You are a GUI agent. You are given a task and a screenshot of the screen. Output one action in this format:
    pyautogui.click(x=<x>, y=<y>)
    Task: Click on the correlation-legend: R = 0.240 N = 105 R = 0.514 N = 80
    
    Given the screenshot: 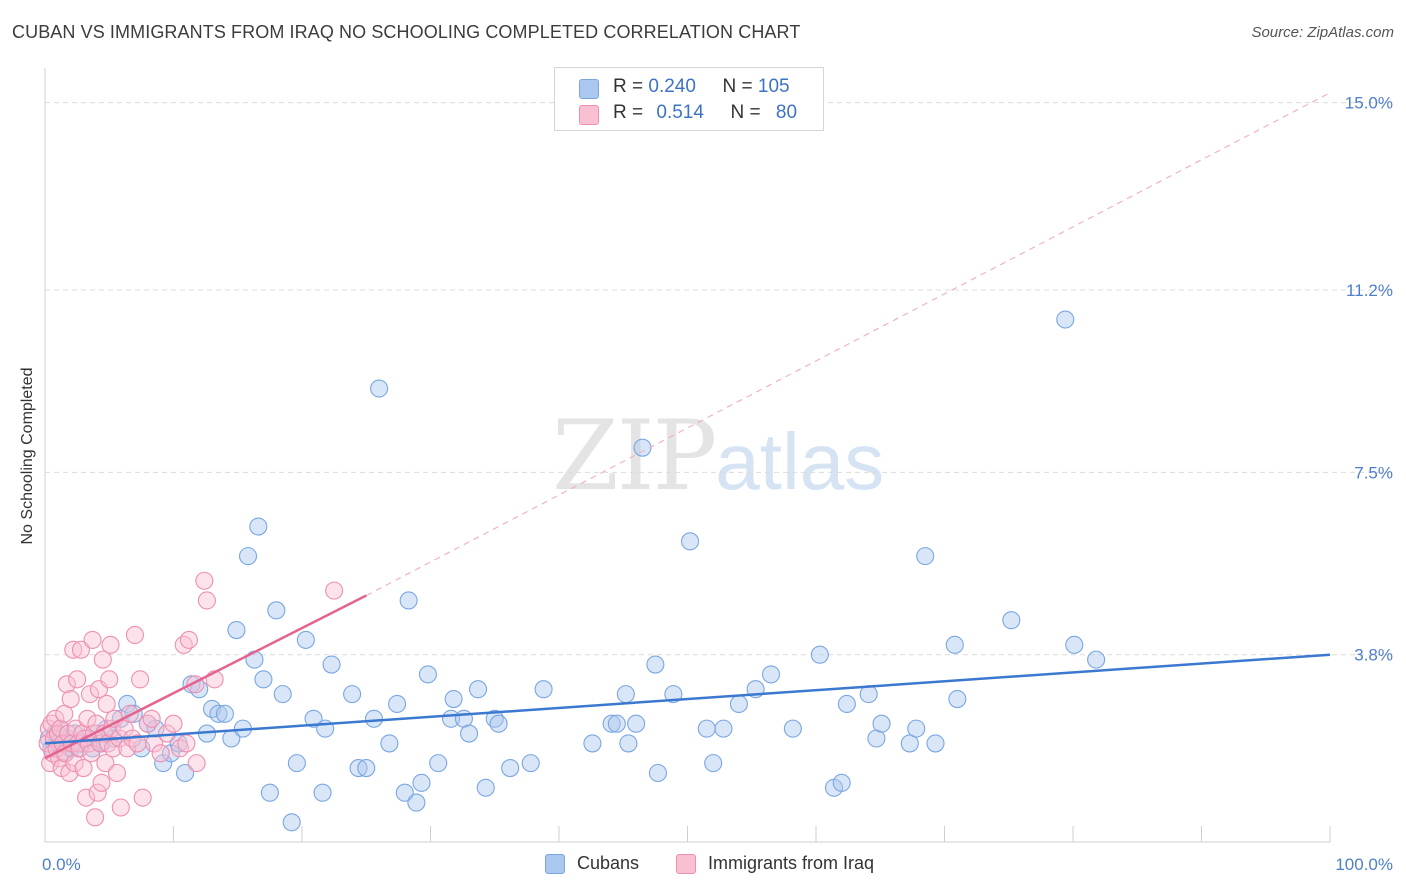 What is the action you would take?
    pyautogui.click(x=689, y=99)
    